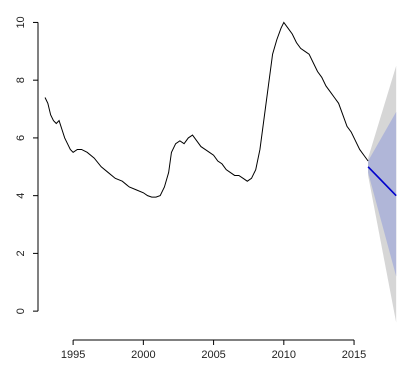  I want to click on x-tick-label: 2010, so click(284, 355).